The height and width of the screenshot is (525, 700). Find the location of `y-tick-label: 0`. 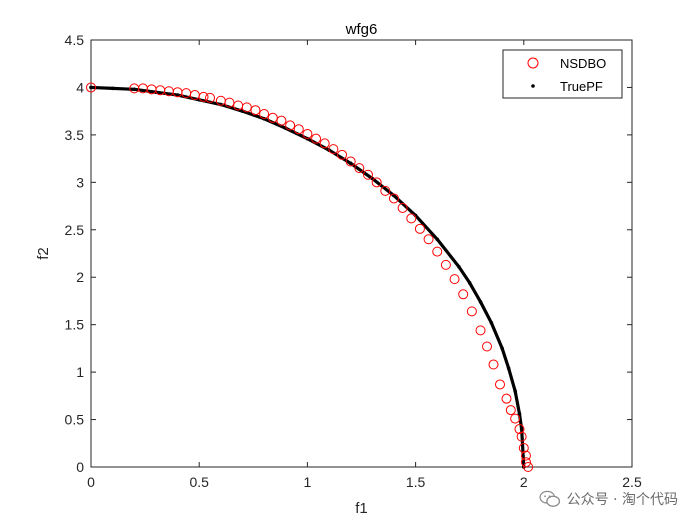

y-tick-label: 0 is located at coordinates (80, 467).